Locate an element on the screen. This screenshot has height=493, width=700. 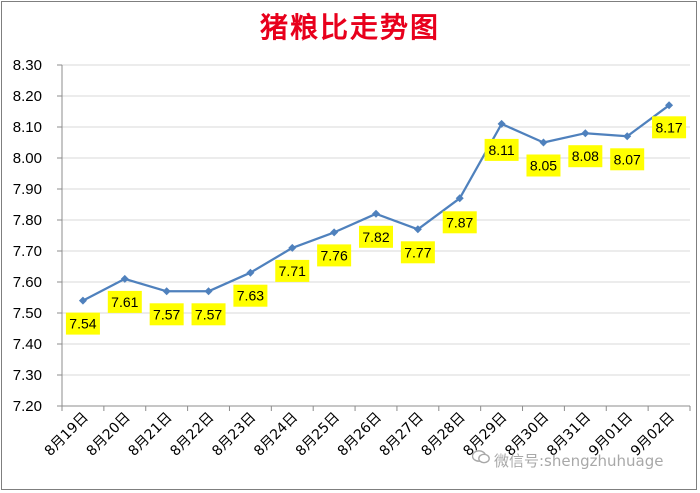
x-tick-label: 8月28日 is located at coordinates (444, 435).